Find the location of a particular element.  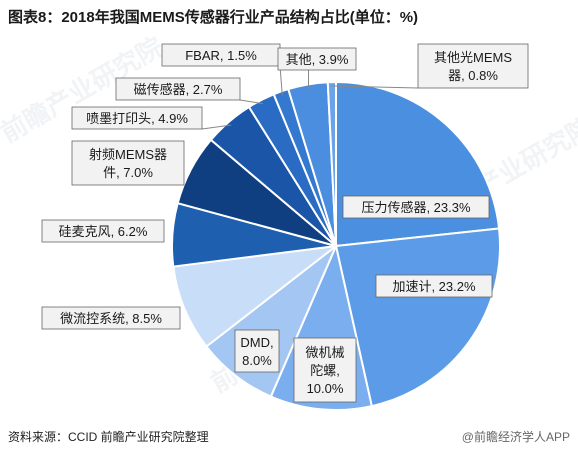

slice-label-text: 微流控系统, 8.5% is located at coordinates (111, 318).